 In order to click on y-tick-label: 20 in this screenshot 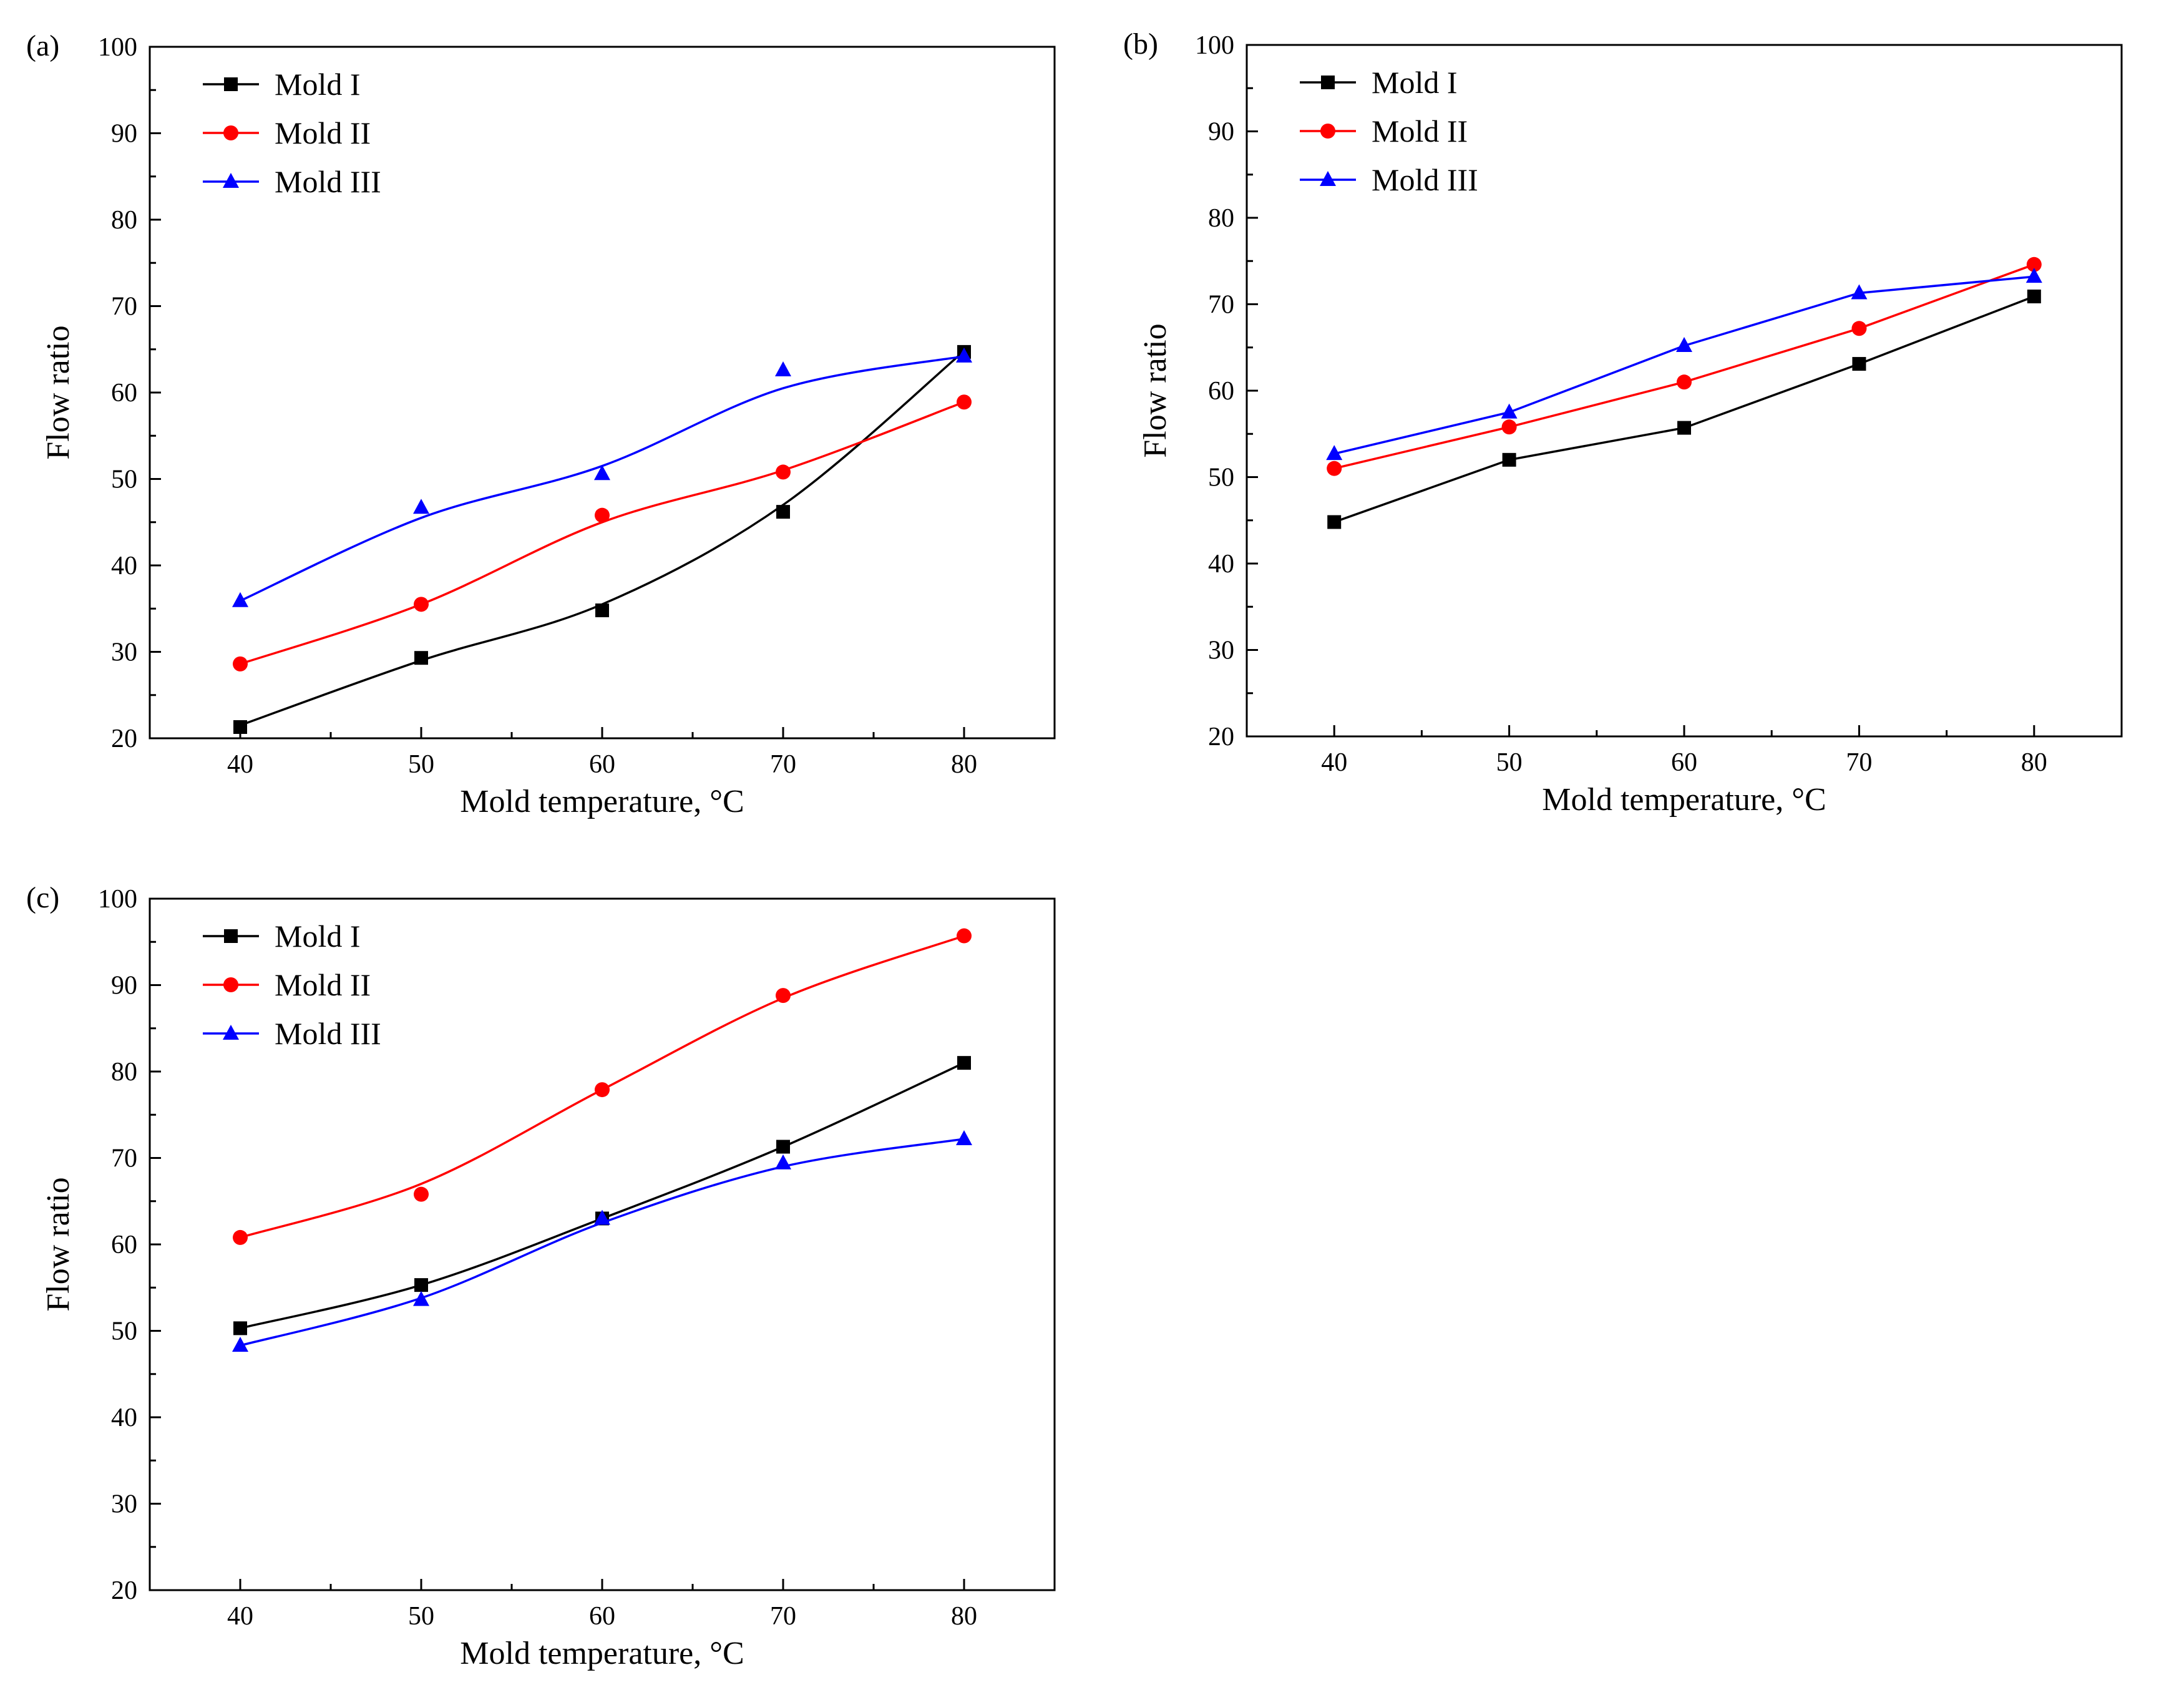, I will do `click(124, 739)`.